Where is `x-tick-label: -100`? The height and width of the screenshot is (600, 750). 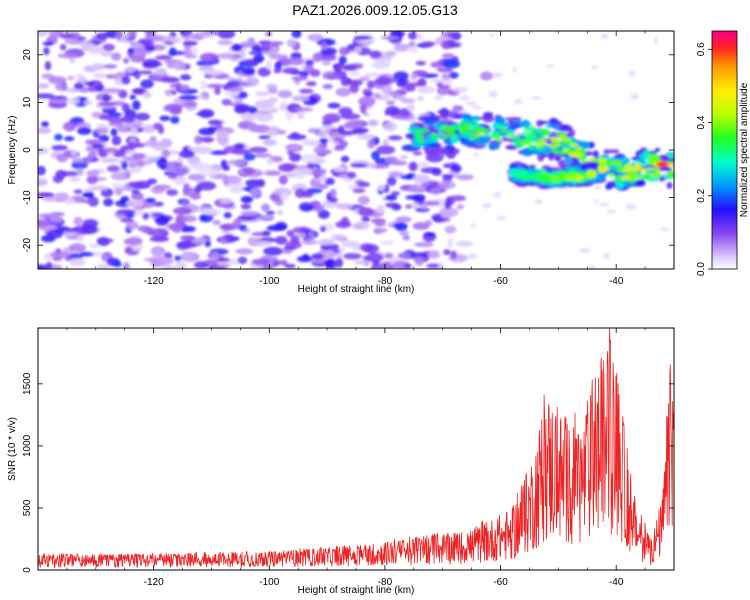 x-tick-label: -100 is located at coordinates (269, 582).